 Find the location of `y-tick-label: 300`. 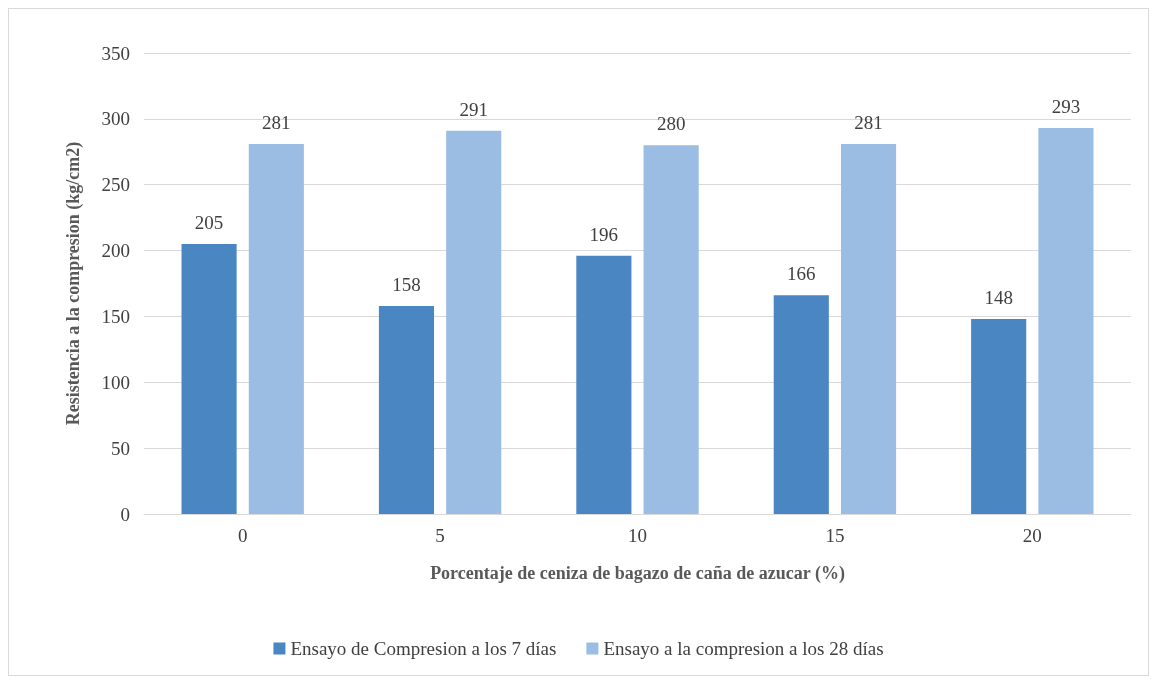

y-tick-label: 300 is located at coordinates (115, 119).